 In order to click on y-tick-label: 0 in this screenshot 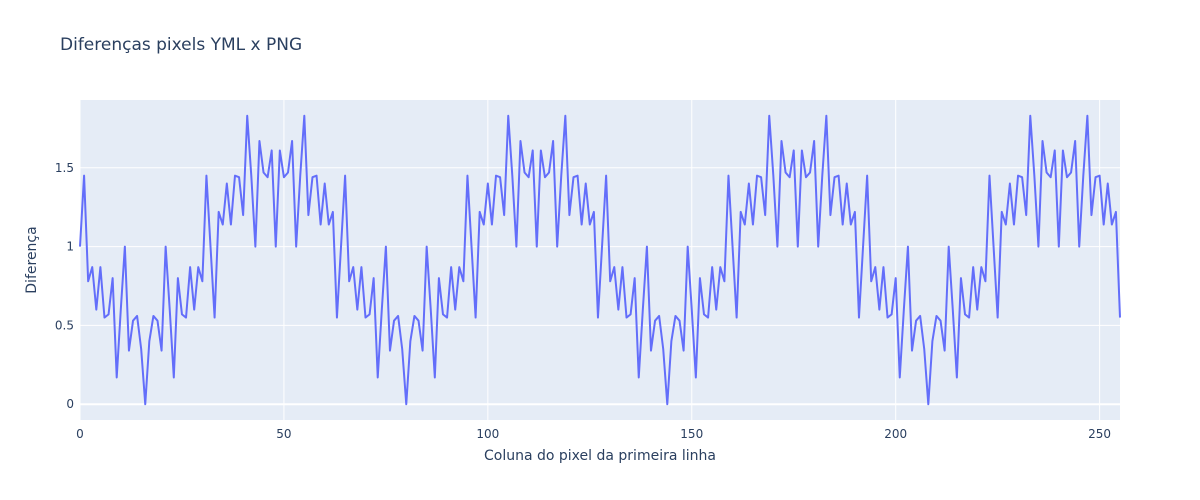, I will do `click(70, 404)`.